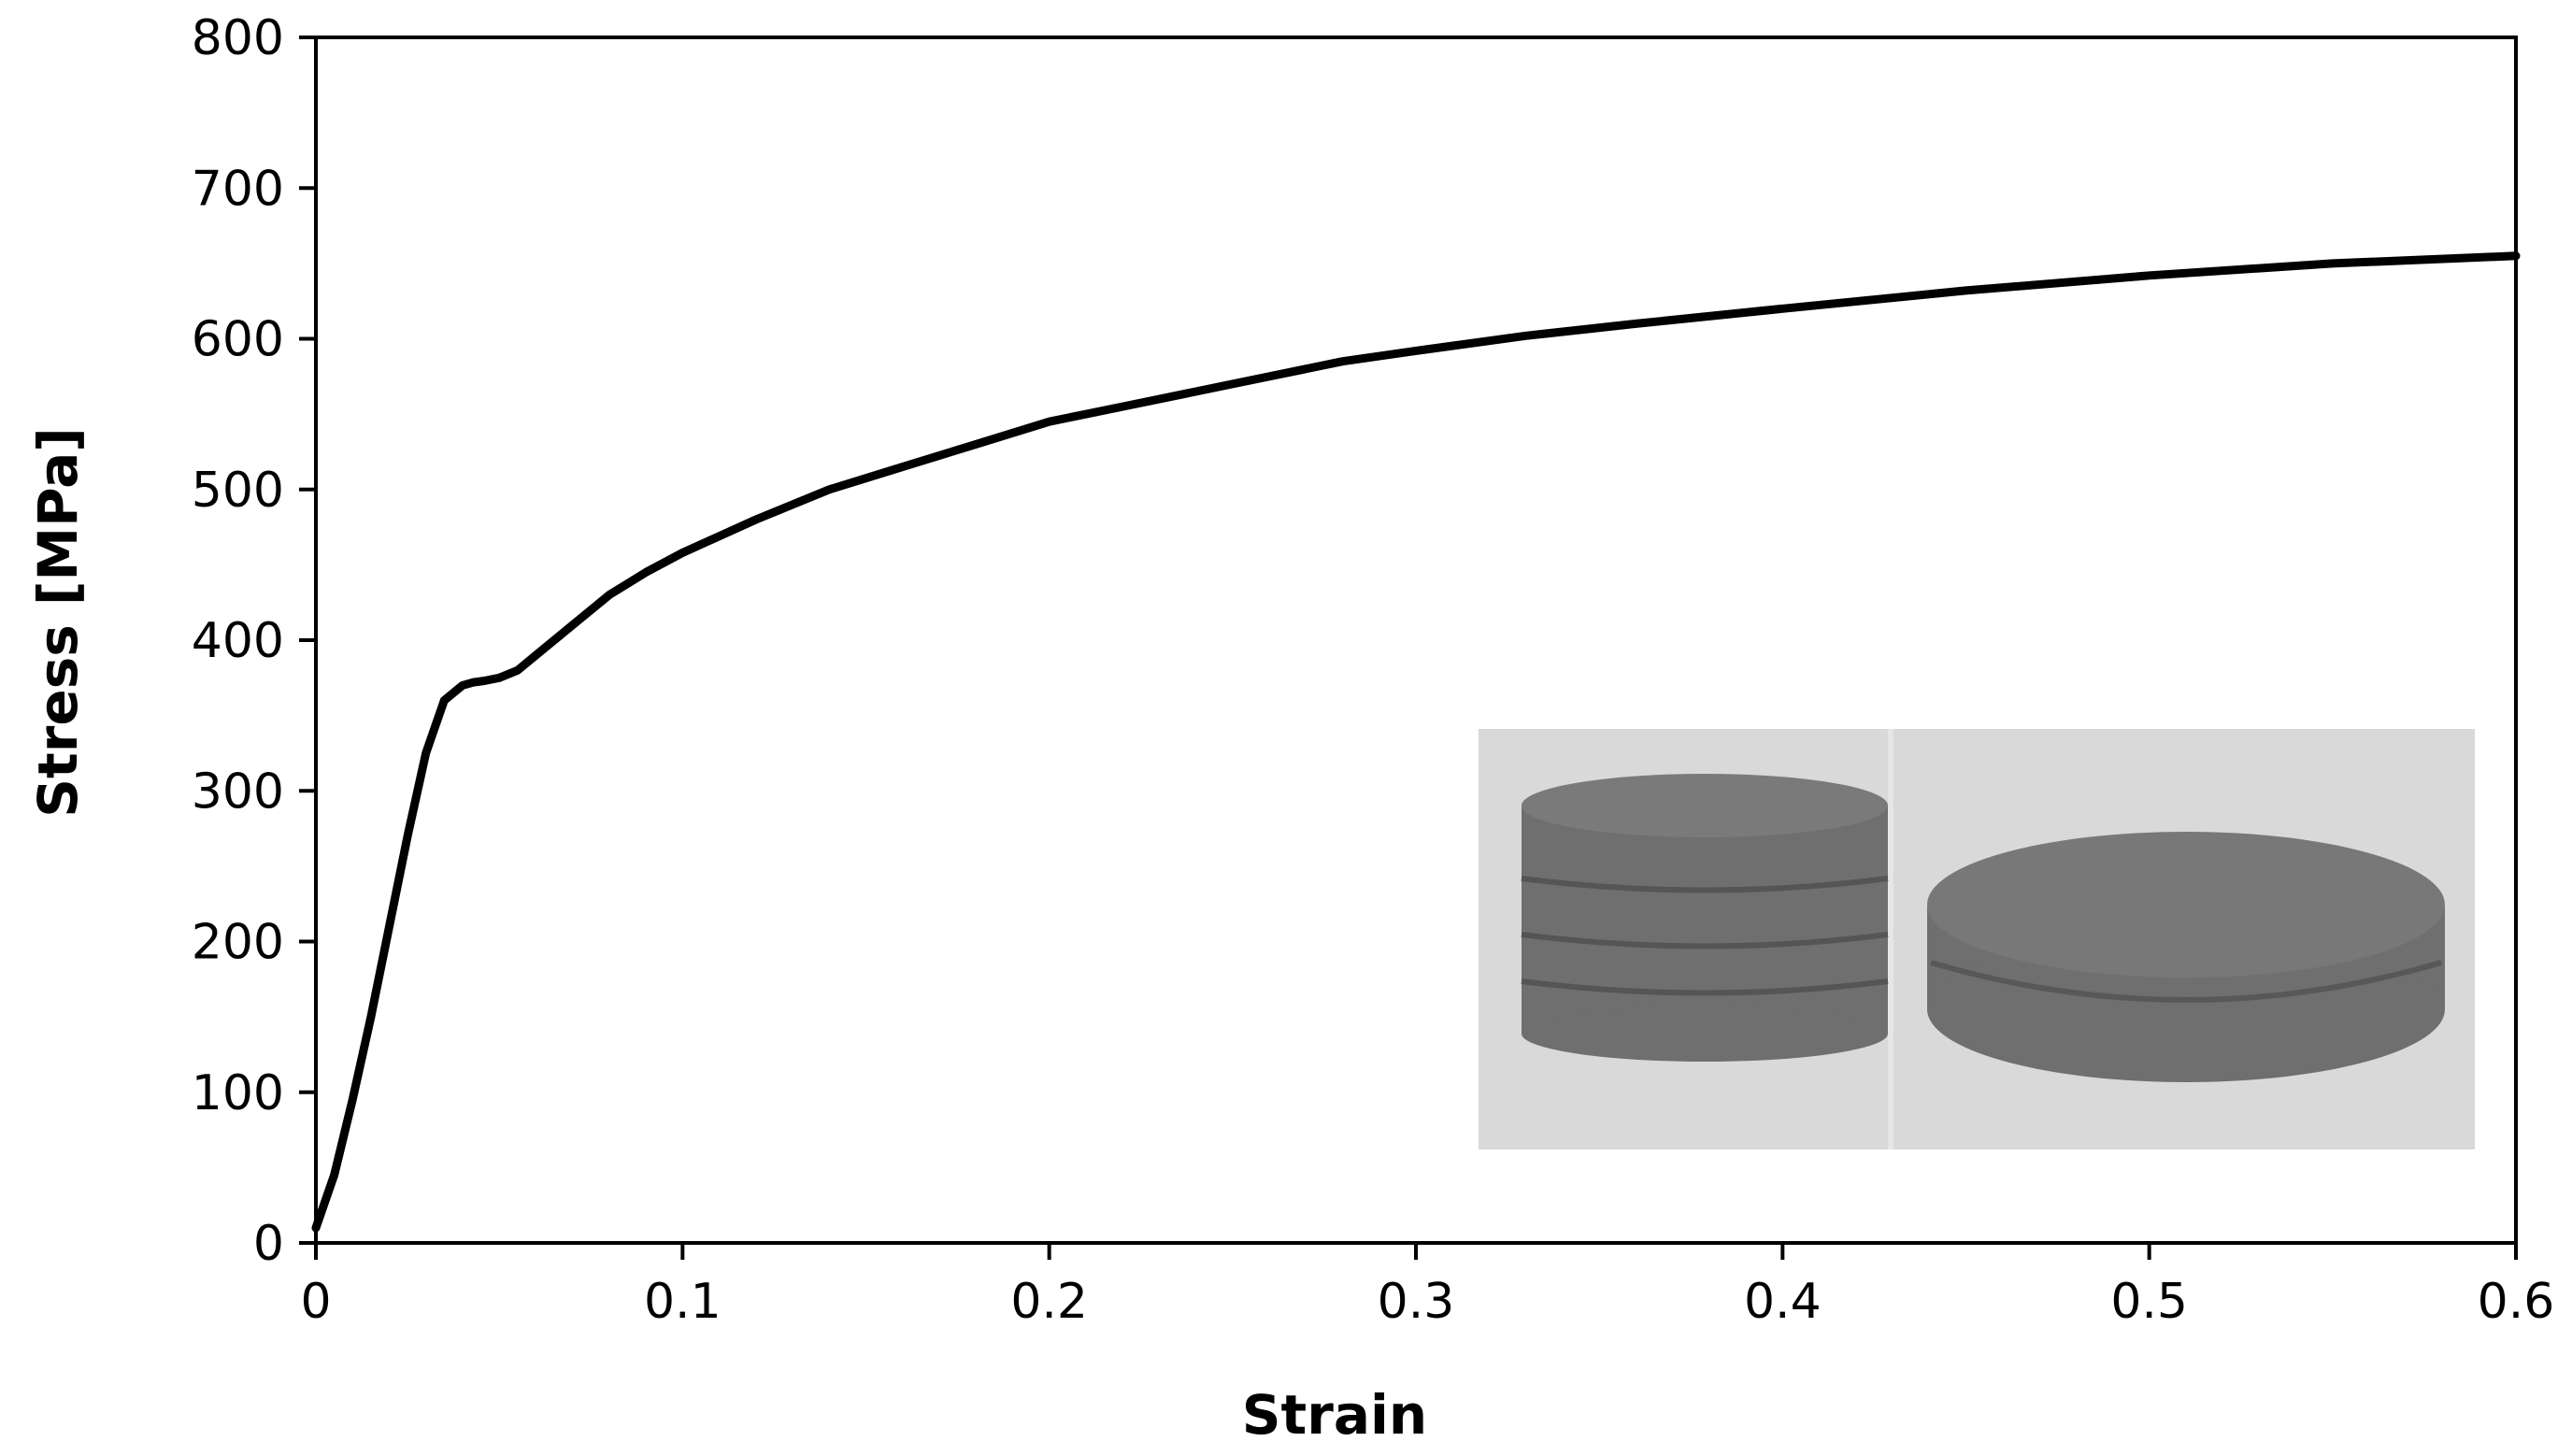 Image resolution: width=2572 pixels, height=1456 pixels. What do you see at coordinates (2186, 957) in the screenshot?
I see `compressed-specimen` at bounding box center [2186, 957].